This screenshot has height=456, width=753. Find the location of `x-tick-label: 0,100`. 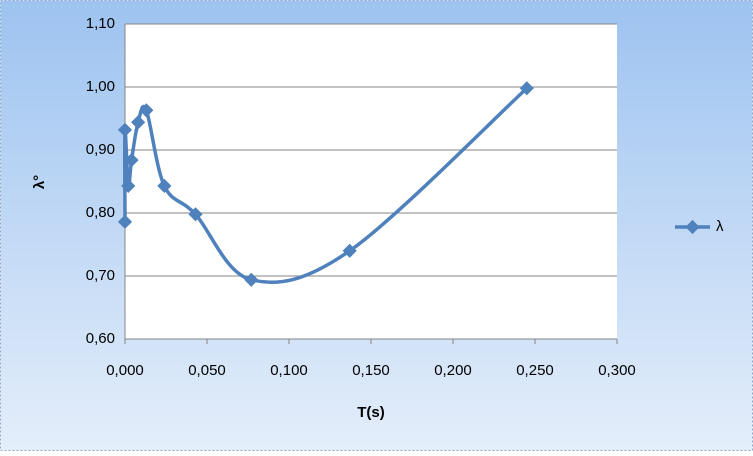

x-tick-label: 0,100 is located at coordinates (289, 370).